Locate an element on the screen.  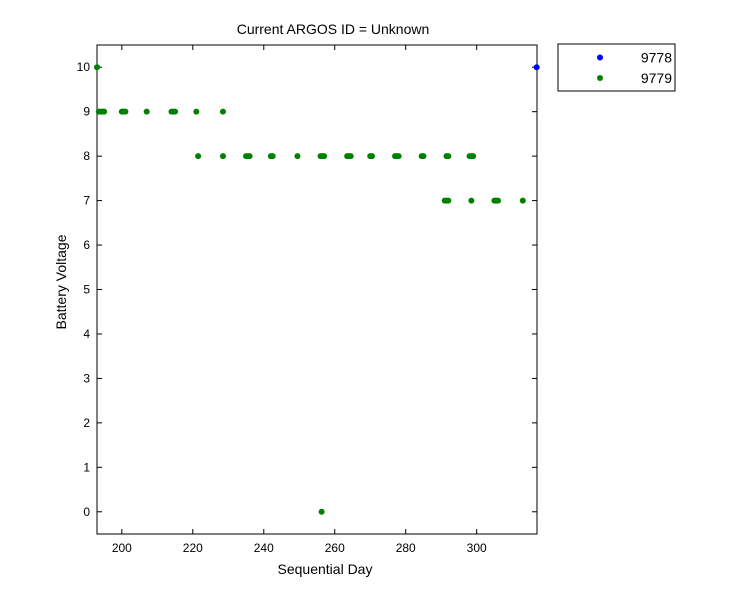
y-tick-label: 0 is located at coordinates (86, 512).